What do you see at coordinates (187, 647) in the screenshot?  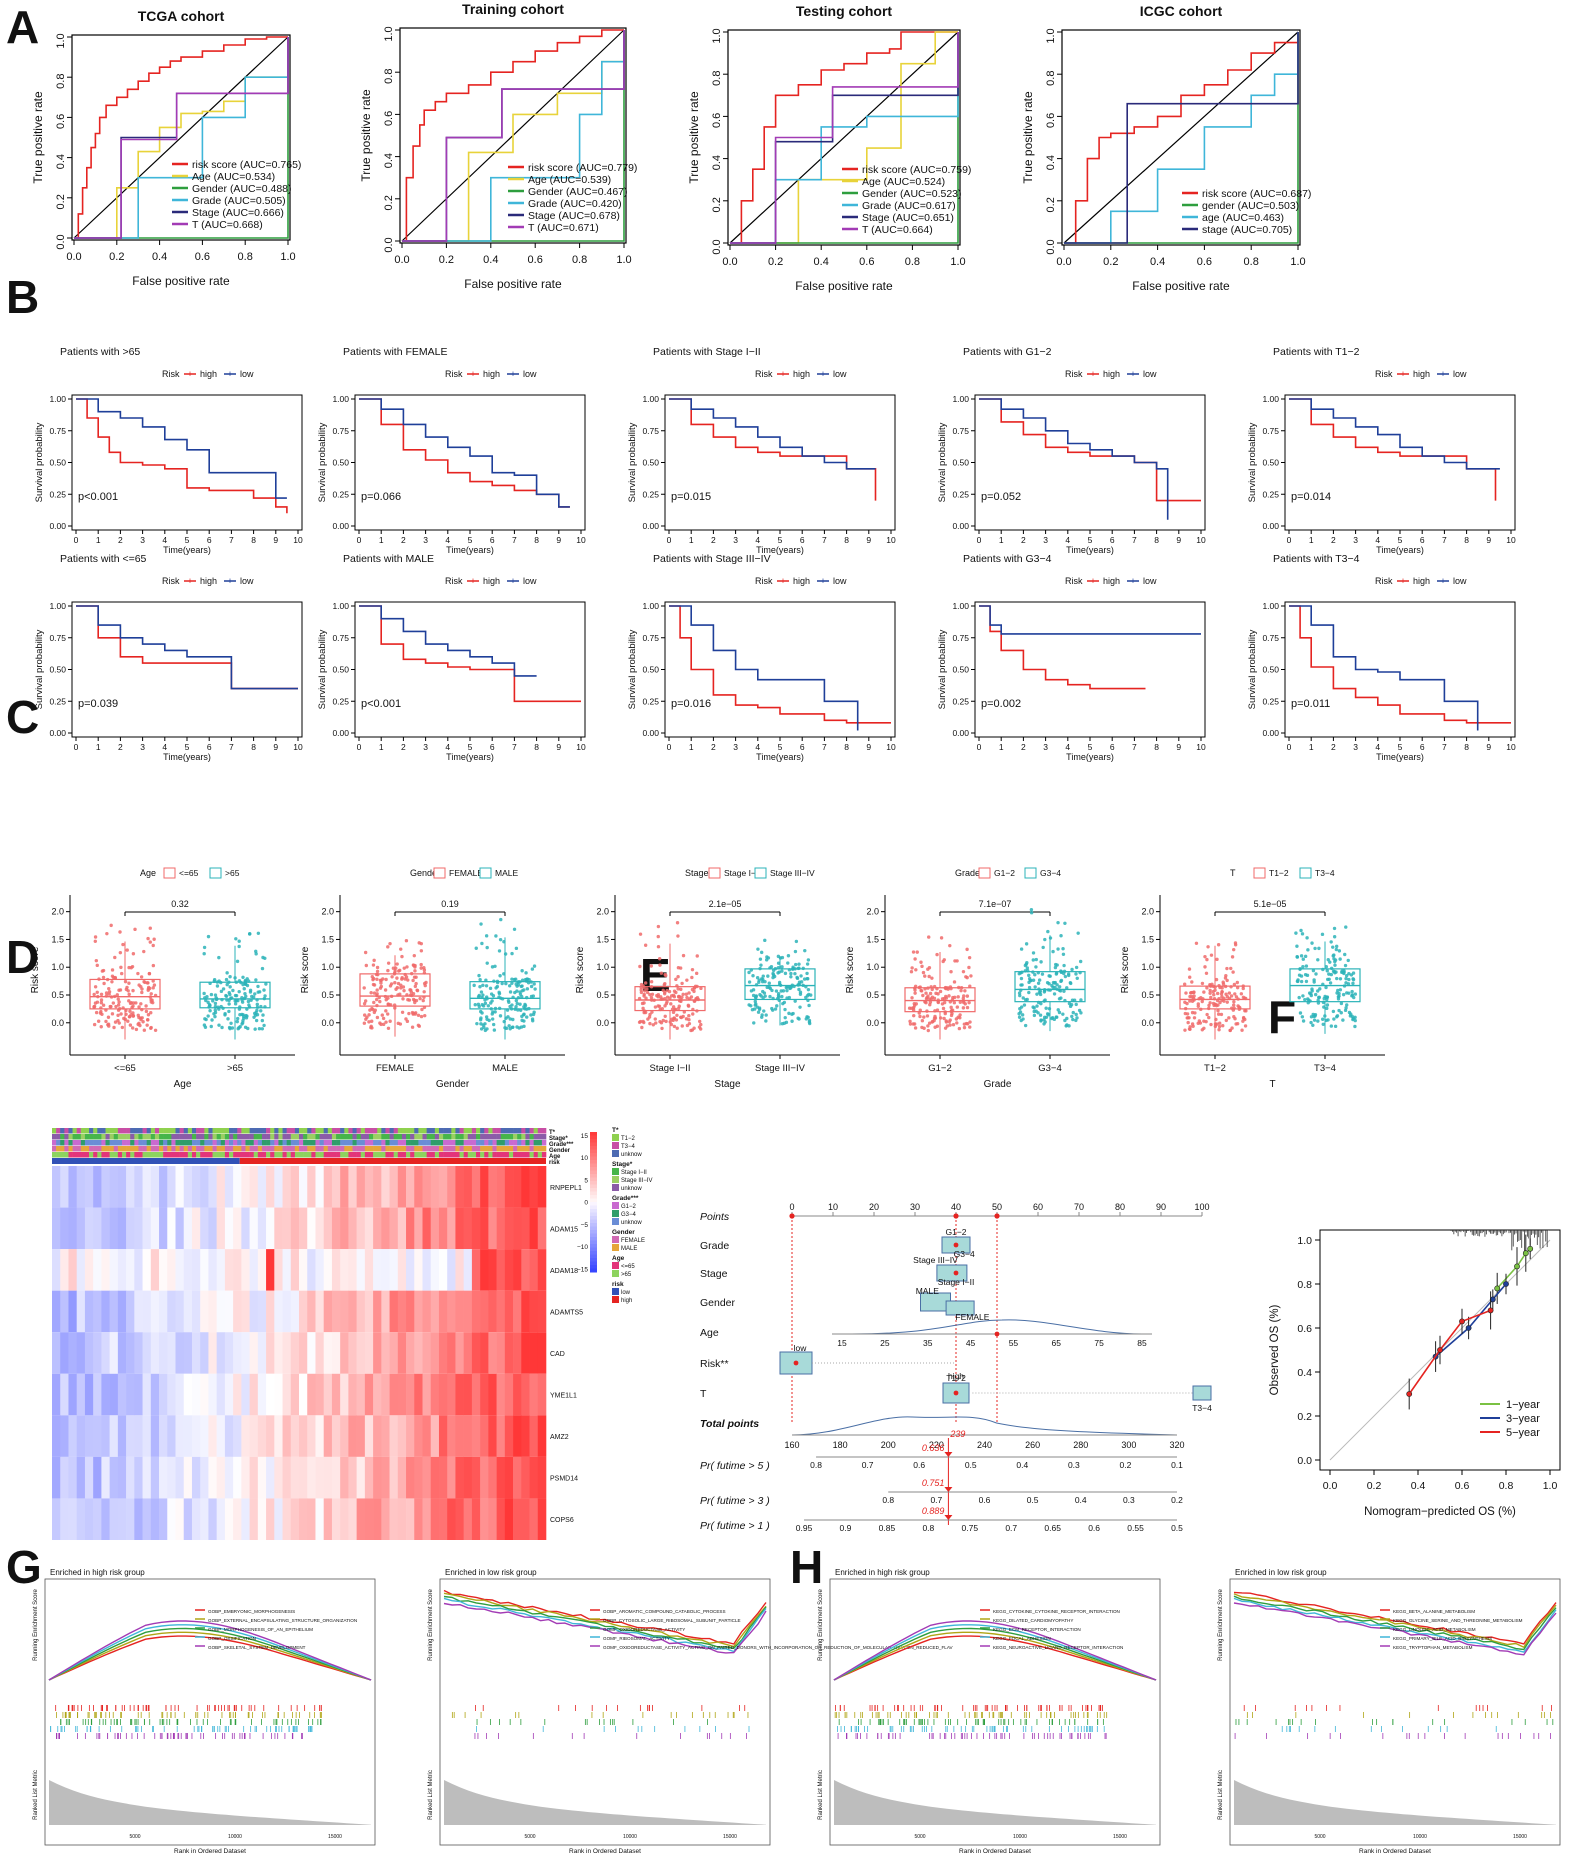 I see `km-curve-high` at bounding box center [187, 647].